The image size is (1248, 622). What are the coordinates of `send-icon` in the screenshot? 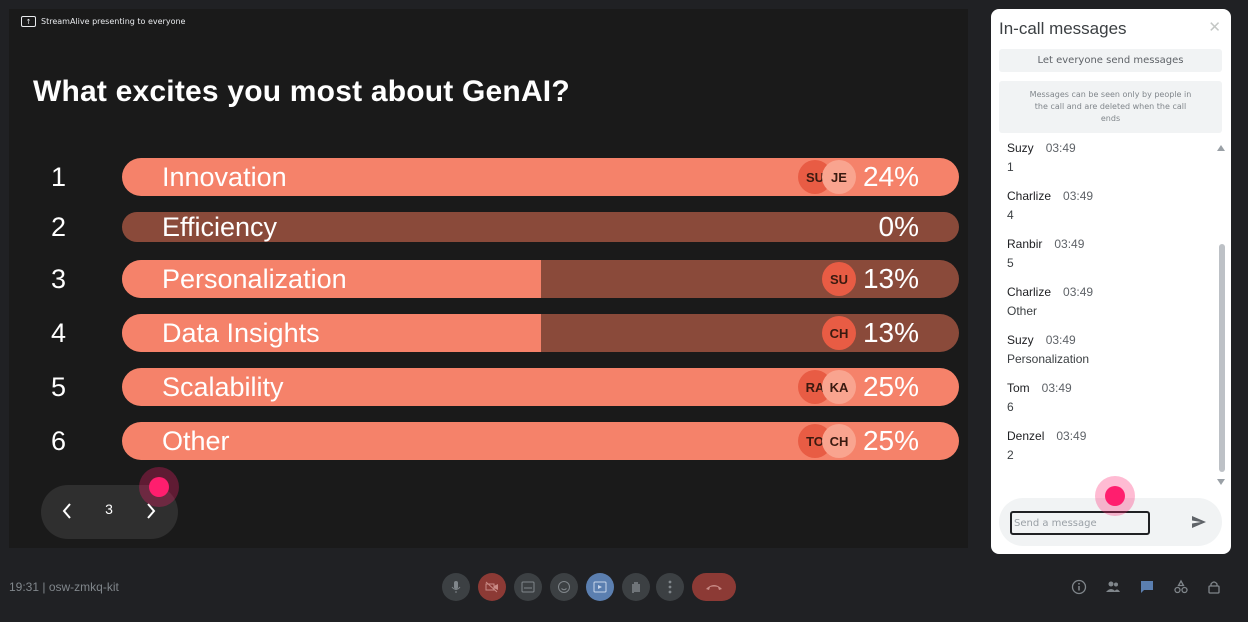 It's located at (1199, 522).